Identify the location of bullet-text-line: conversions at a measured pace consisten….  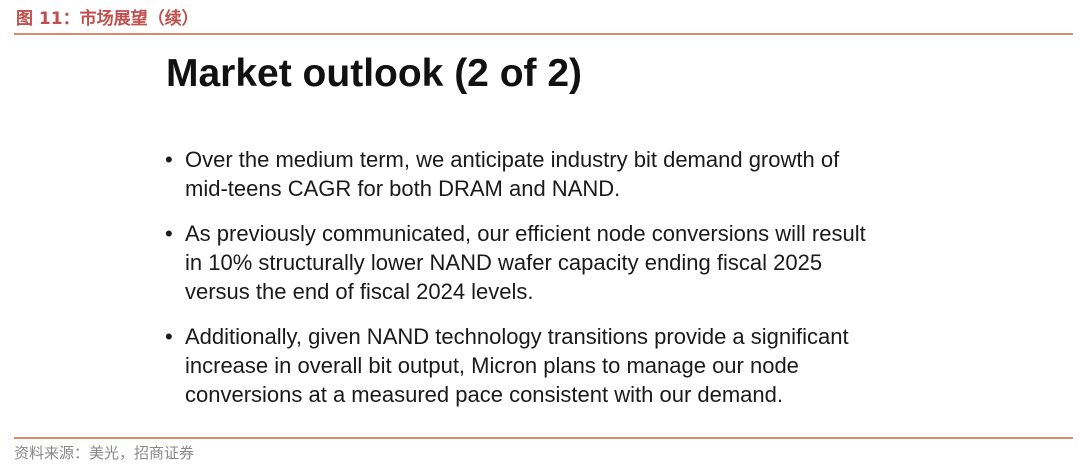
(484, 394).